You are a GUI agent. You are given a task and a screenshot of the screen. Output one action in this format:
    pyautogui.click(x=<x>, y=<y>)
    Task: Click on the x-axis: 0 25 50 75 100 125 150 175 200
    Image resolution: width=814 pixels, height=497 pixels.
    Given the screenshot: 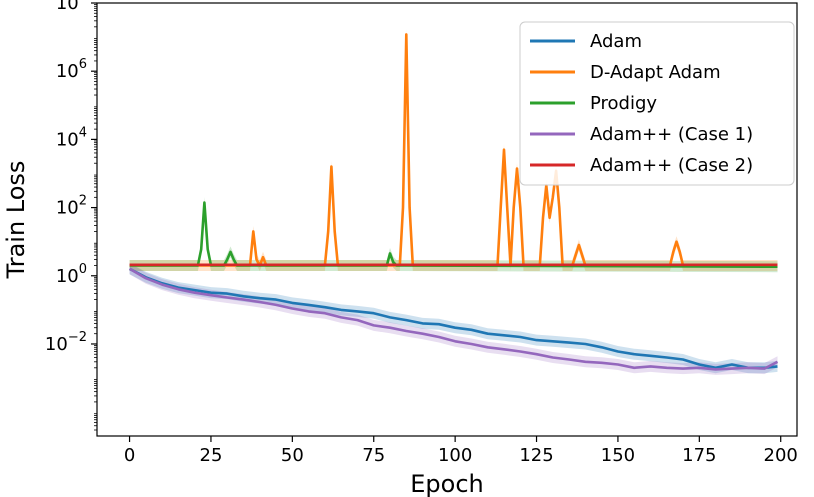 What is the action you would take?
    pyautogui.click(x=461, y=451)
    